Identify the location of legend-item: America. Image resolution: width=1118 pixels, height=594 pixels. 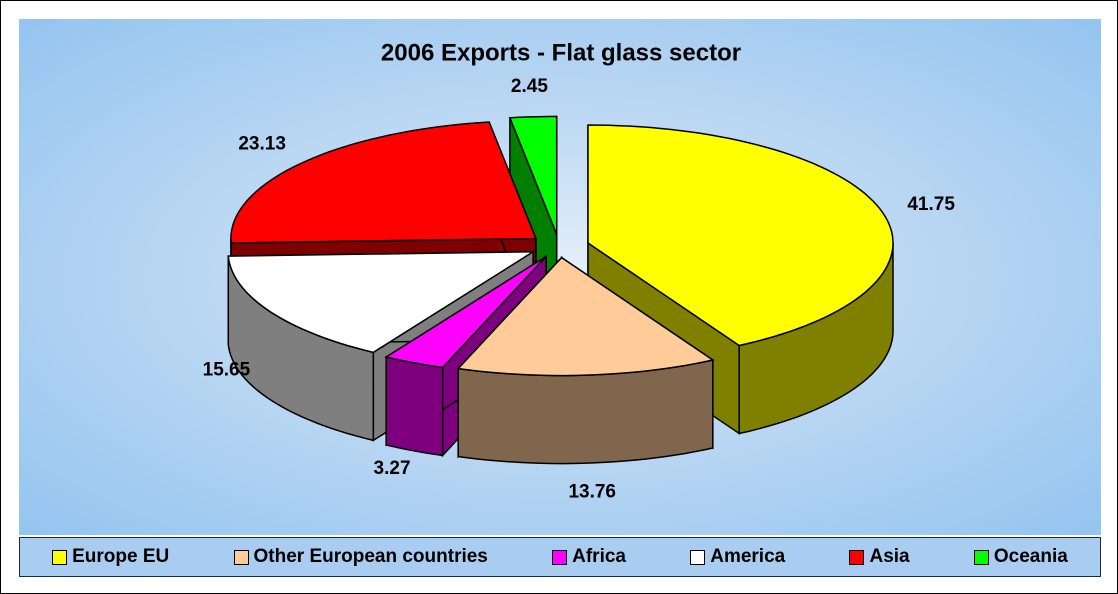
(737, 557).